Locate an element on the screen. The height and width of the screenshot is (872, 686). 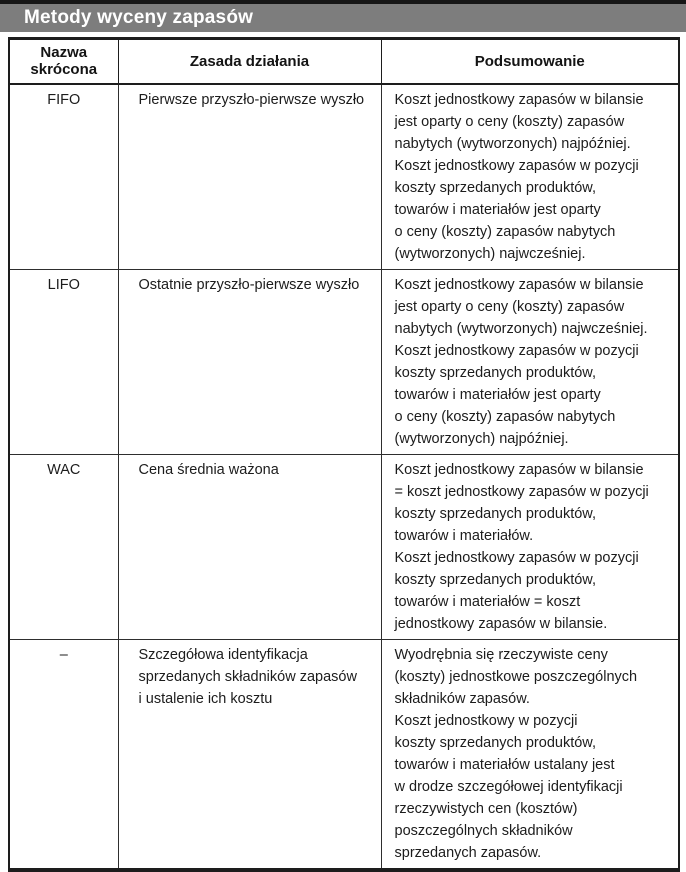
column-header-summary: Podsumowanie is located at coordinates (529, 61).